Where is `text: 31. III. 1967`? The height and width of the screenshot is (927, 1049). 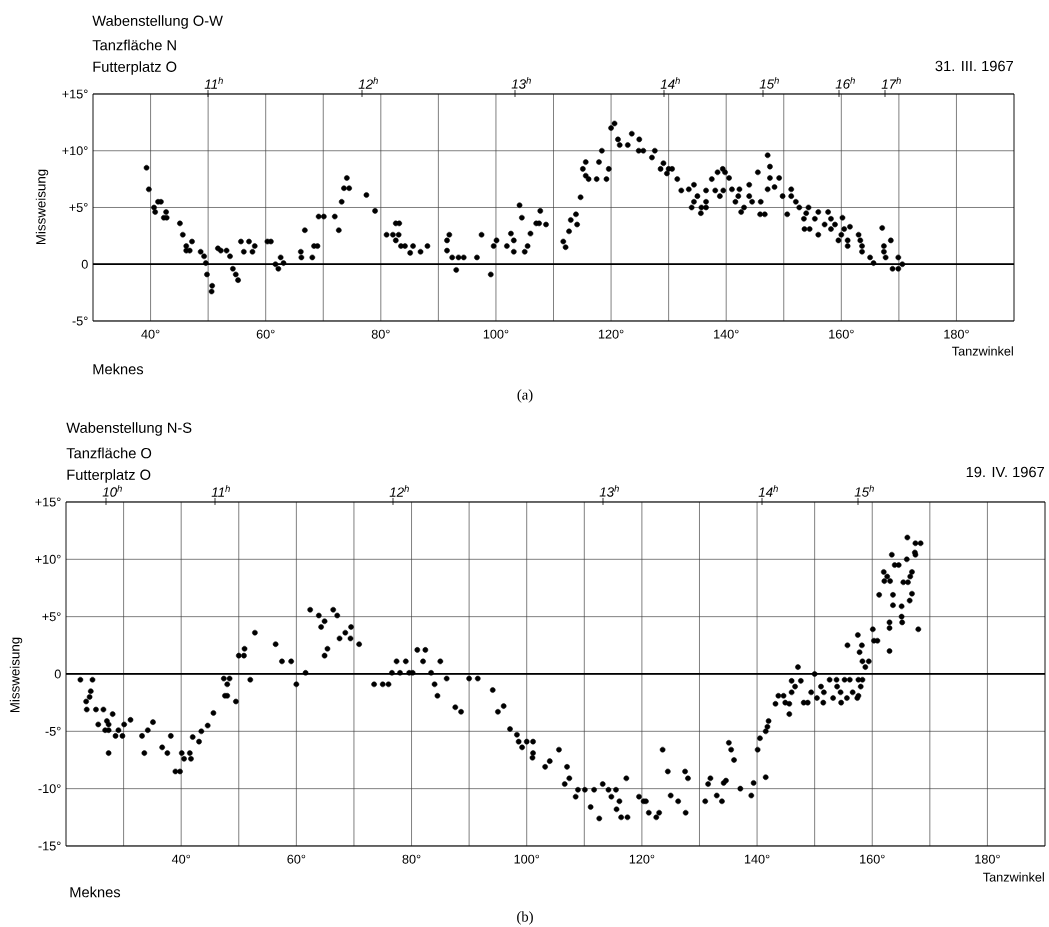
text: 31. III. 1967 is located at coordinates (974, 66).